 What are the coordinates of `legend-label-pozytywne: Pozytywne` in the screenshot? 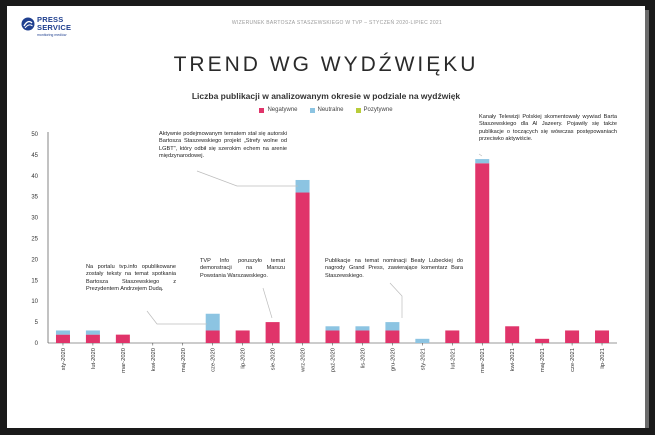 It's located at (378, 110).